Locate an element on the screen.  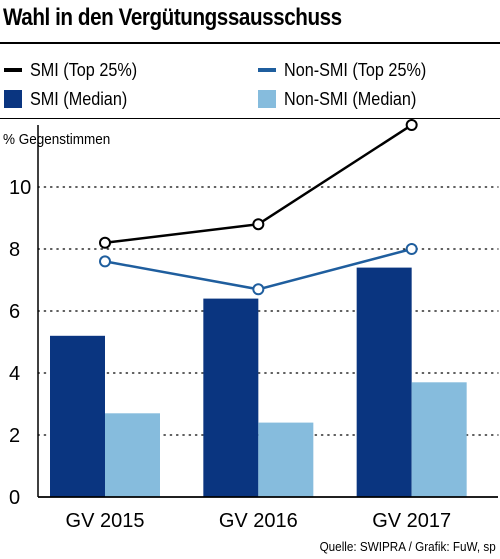
legend-rule is located at coordinates (250, 118).